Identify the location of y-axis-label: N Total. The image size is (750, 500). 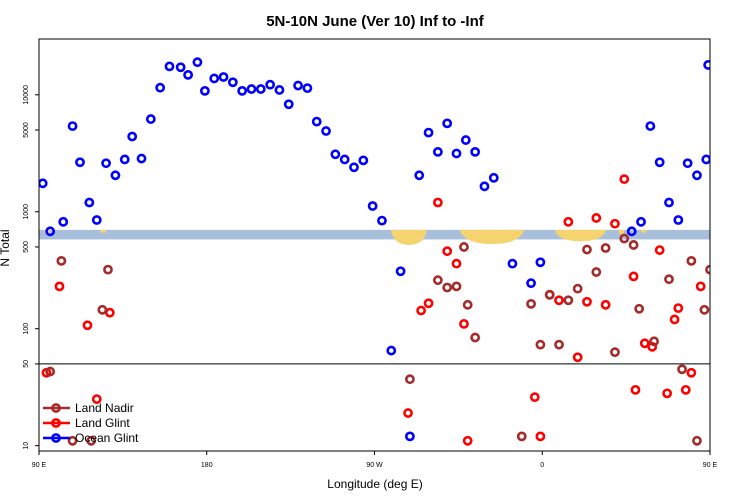
(6, 247).